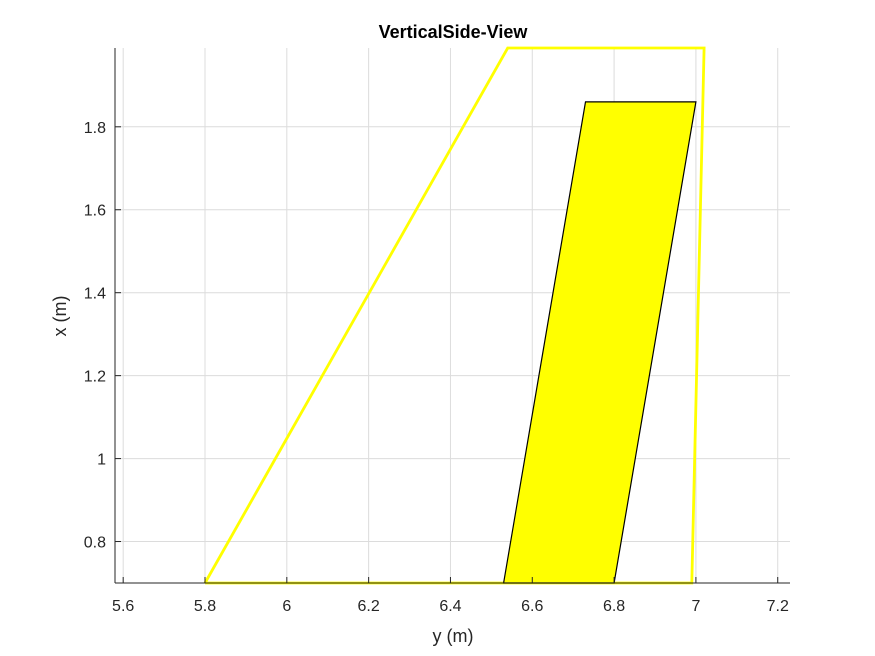 The image size is (875, 656). What do you see at coordinates (95, 543) in the screenshot?
I see `y-tick-label: 0.8` at bounding box center [95, 543].